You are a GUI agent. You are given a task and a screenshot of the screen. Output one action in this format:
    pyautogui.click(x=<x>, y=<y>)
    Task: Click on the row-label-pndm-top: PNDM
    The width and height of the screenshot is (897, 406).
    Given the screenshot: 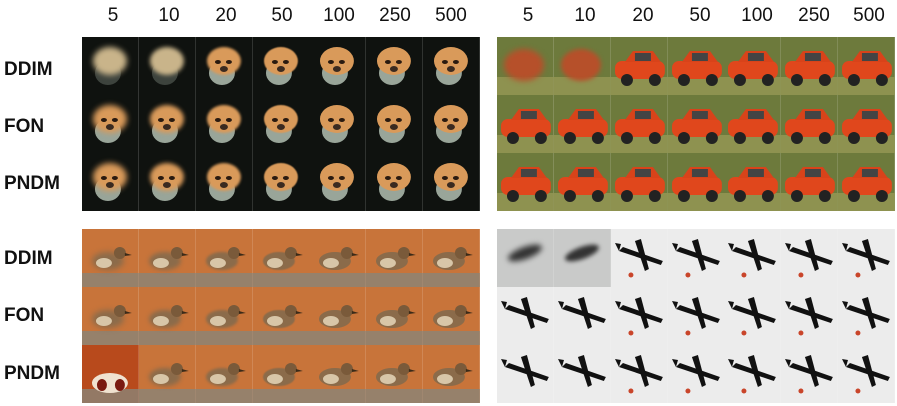 What is the action you would take?
    pyautogui.click(x=32, y=183)
    